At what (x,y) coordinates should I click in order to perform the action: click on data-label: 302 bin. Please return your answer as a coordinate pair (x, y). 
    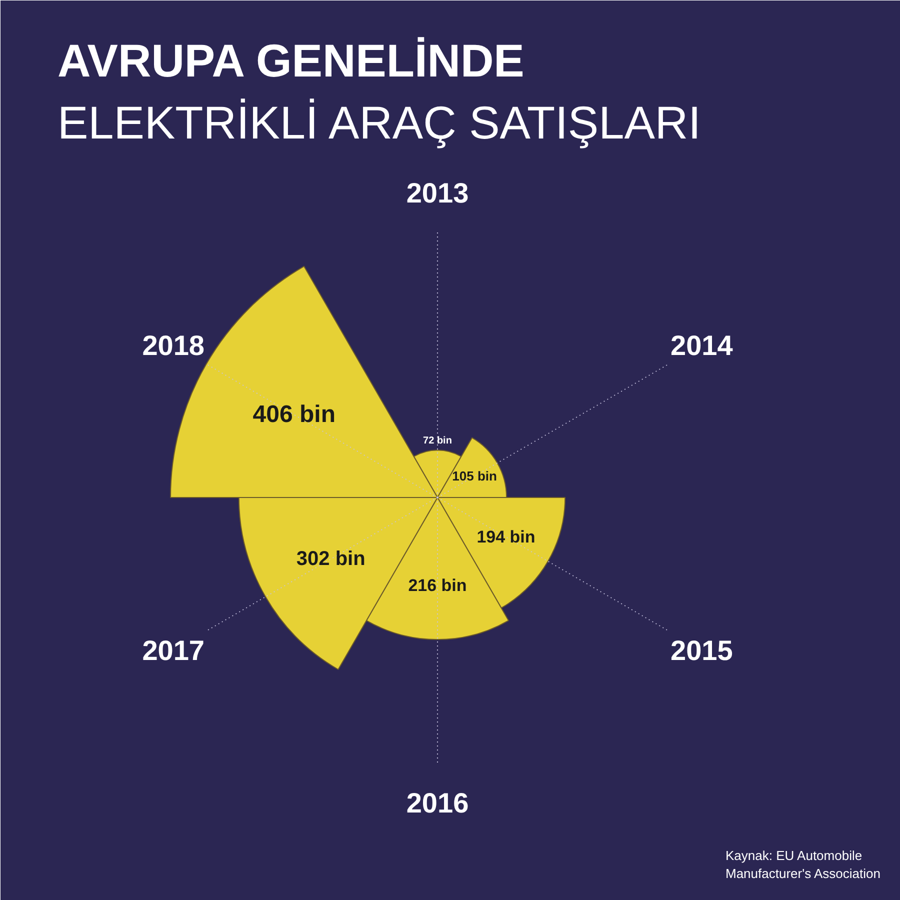
    Looking at the image, I should click on (331, 559).